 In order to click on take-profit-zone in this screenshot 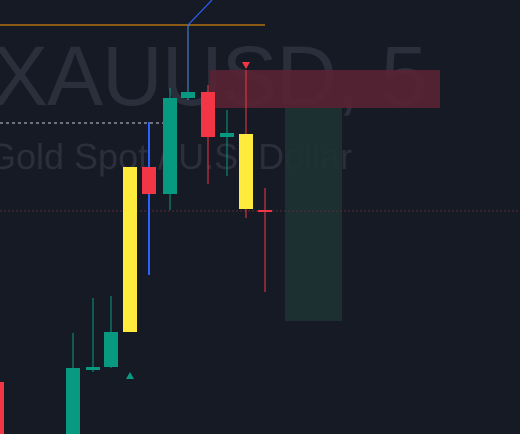, I will do `click(313, 214)`.